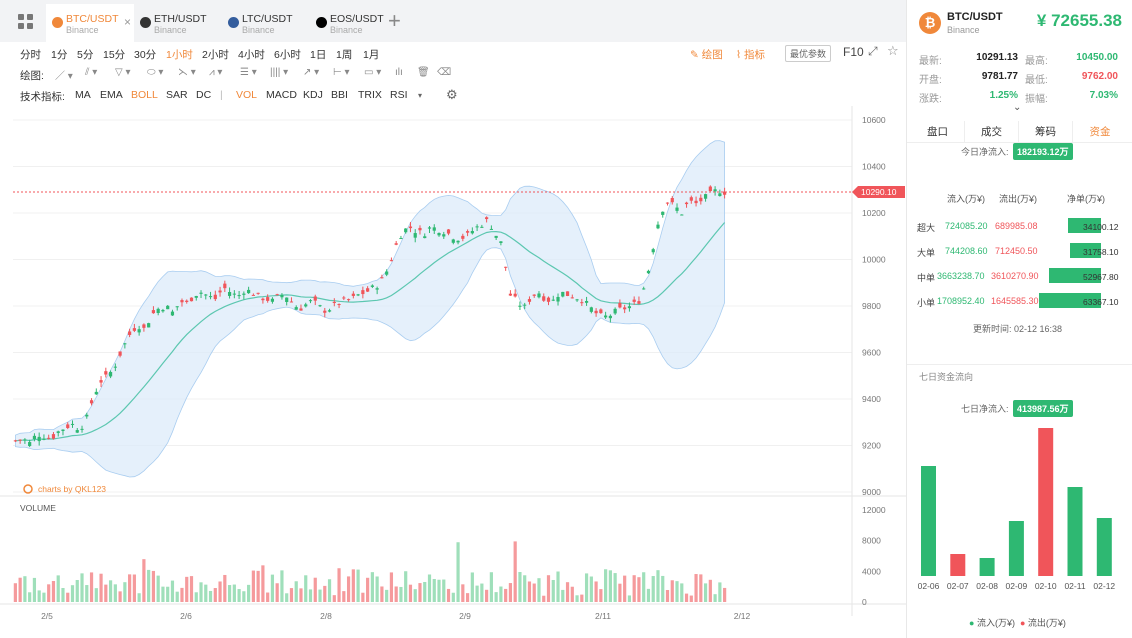 The image size is (1132, 638). What do you see at coordinates (248, 72) in the screenshot?
I see `fib-tool-icon: ☰ ▾` at bounding box center [248, 72].